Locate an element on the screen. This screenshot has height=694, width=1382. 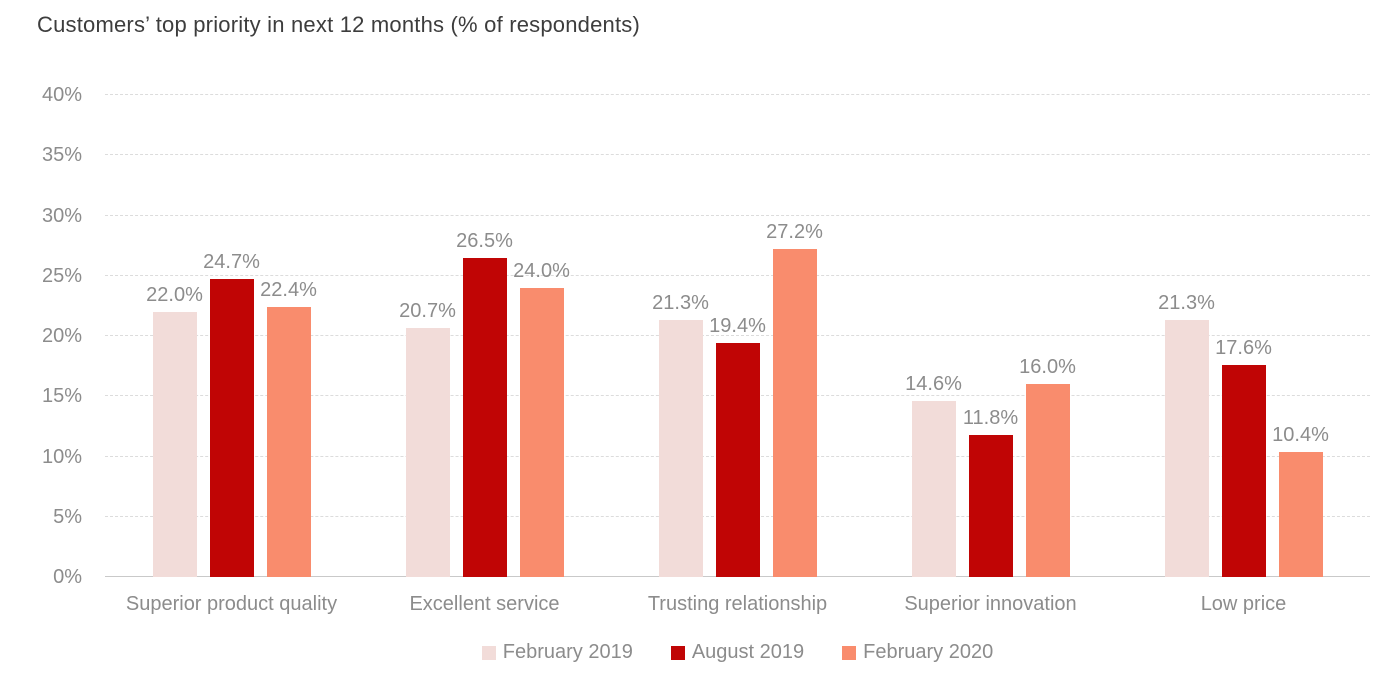
bar-group: 22.0% 24.7% 22.4% is located at coordinates (231, 336).